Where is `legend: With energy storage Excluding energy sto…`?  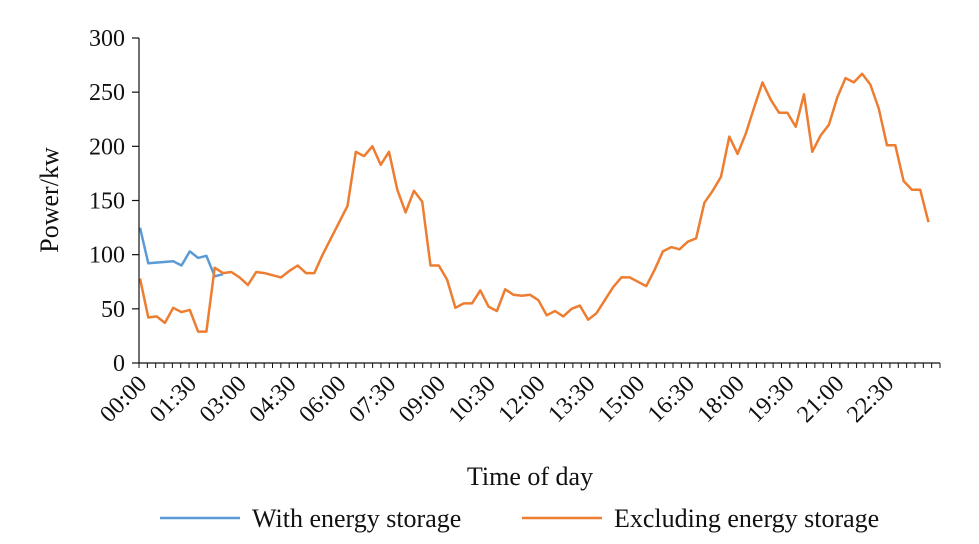 legend: With energy storage Excluding energy sto… is located at coordinates (519, 518).